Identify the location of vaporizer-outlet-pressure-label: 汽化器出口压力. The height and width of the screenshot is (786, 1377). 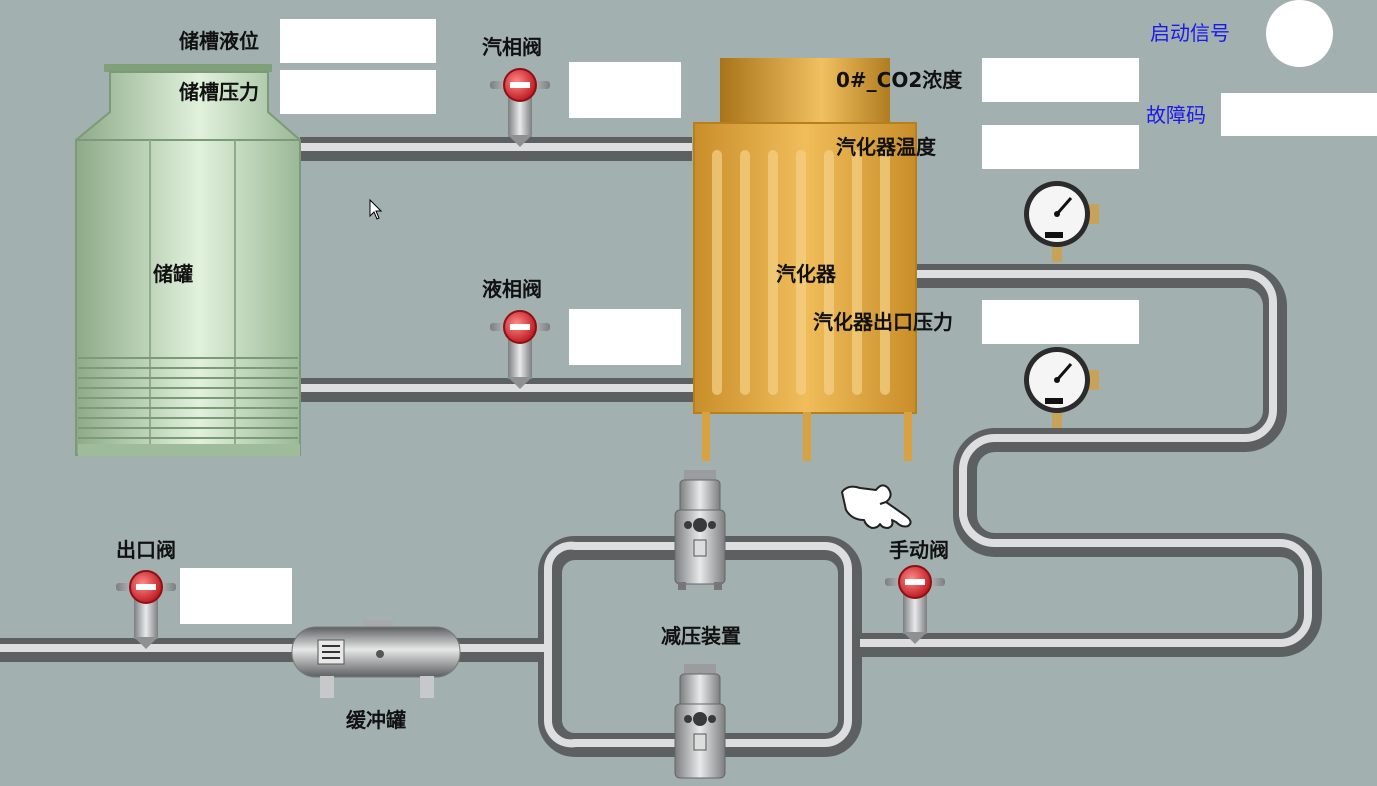
(883, 322).